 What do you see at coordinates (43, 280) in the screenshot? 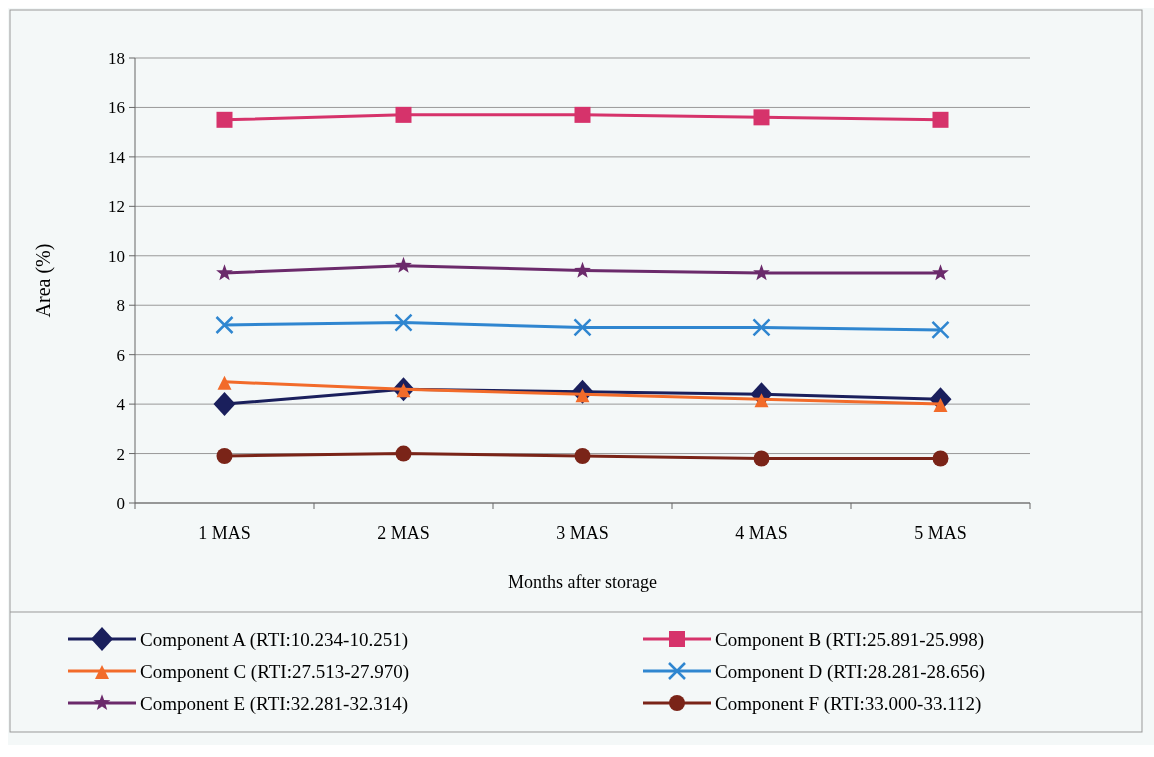
I see `y-axis-title: Area (%)` at bounding box center [43, 280].